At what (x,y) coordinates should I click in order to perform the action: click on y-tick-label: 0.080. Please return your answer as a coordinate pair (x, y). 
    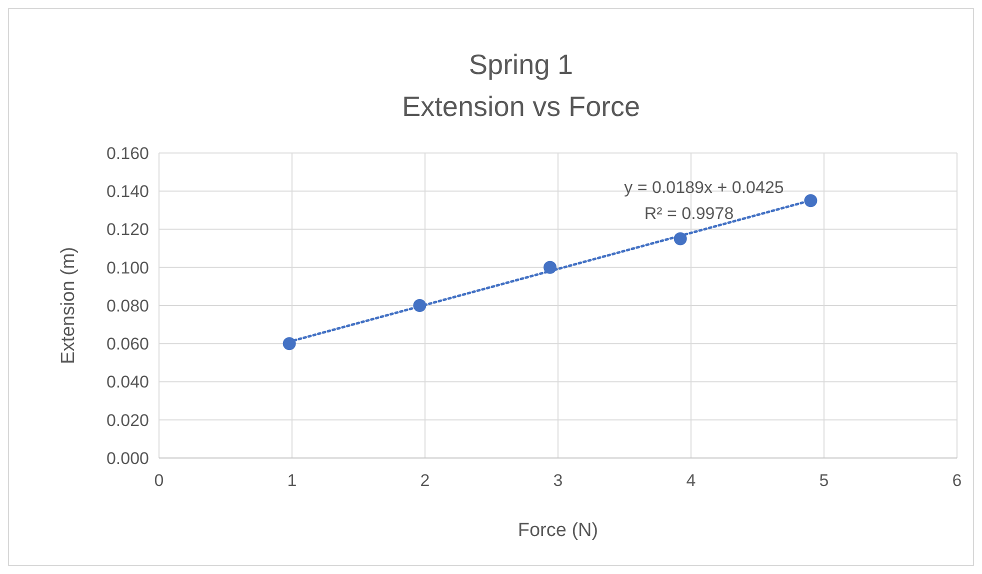
    Looking at the image, I should click on (127, 306).